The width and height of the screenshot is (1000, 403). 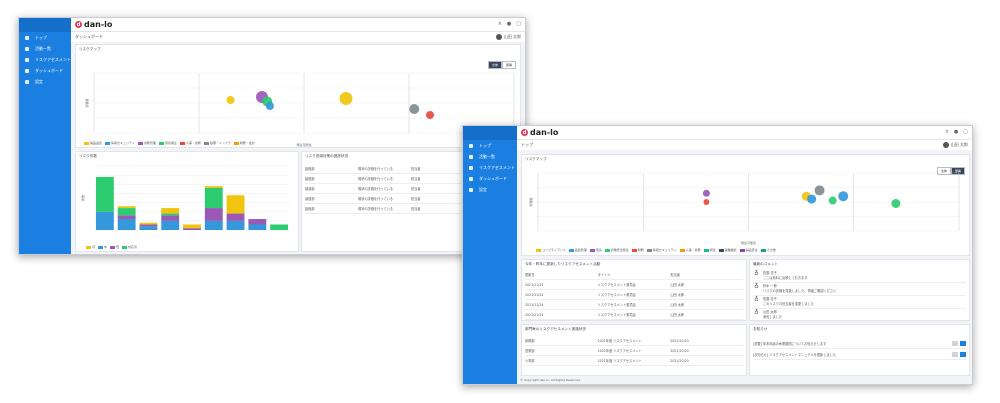 I want to click on legend-item: 労働安全衛生, so click(x=616, y=250).